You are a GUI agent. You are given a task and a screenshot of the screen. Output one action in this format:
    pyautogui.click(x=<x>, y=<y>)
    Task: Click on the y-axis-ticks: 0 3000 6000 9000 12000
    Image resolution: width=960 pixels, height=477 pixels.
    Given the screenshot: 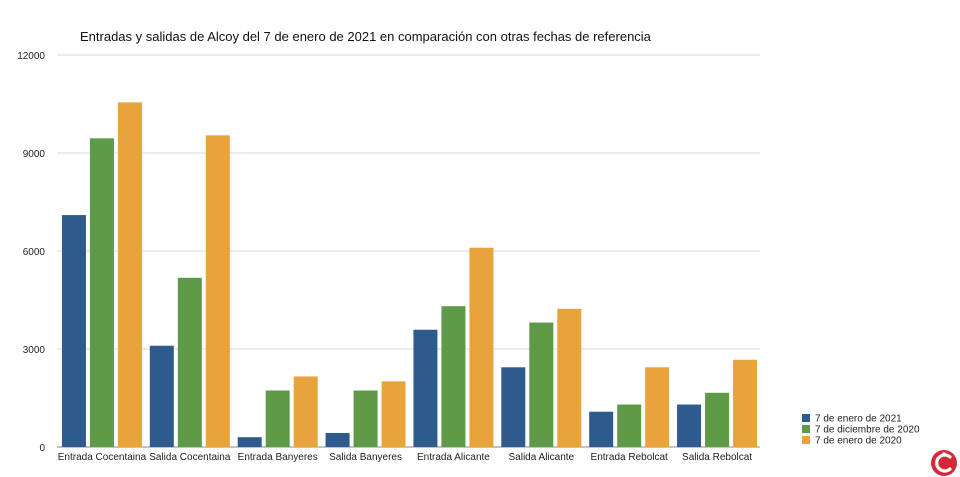 What is the action you would take?
    pyautogui.click(x=31, y=252)
    